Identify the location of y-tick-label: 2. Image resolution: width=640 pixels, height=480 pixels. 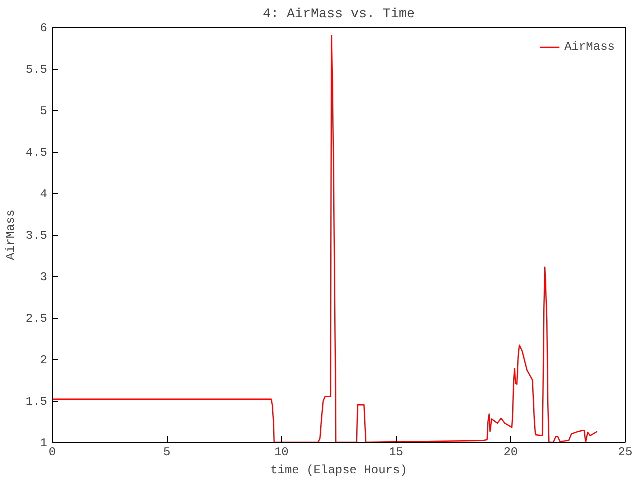
(44, 361).